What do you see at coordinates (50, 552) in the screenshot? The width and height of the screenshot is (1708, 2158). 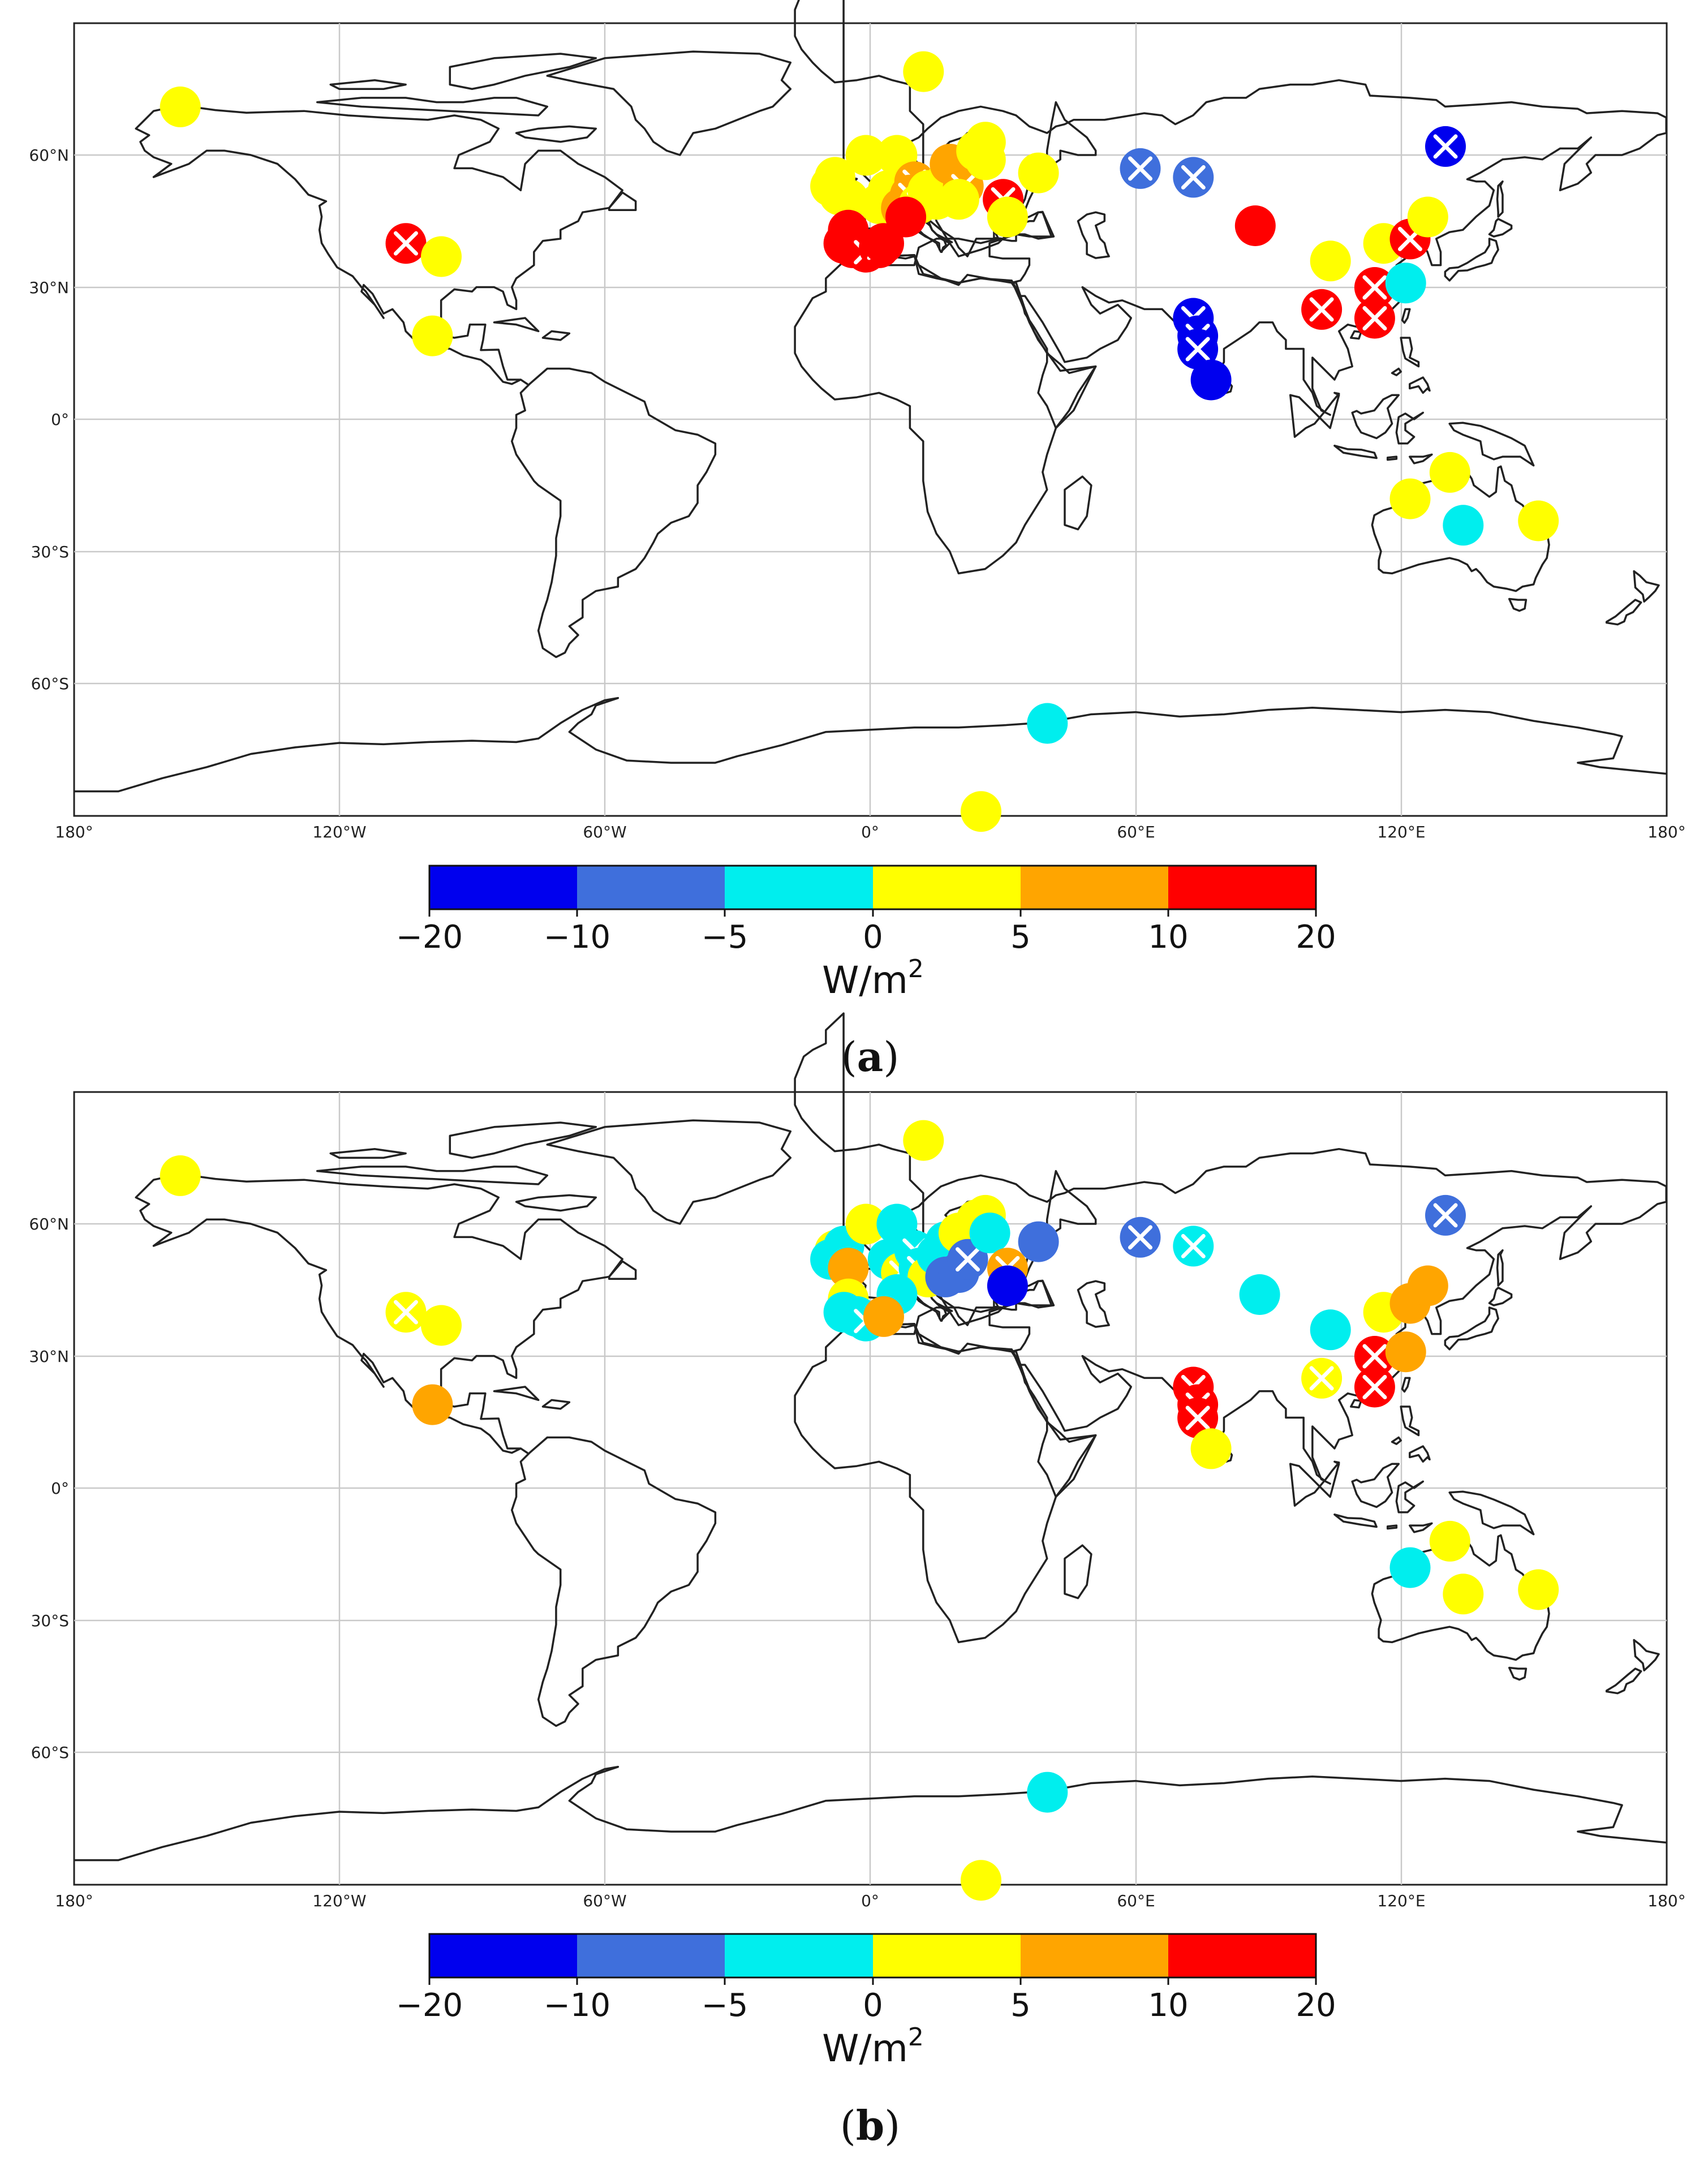 I see `lat-tick-label: 30°S` at bounding box center [50, 552].